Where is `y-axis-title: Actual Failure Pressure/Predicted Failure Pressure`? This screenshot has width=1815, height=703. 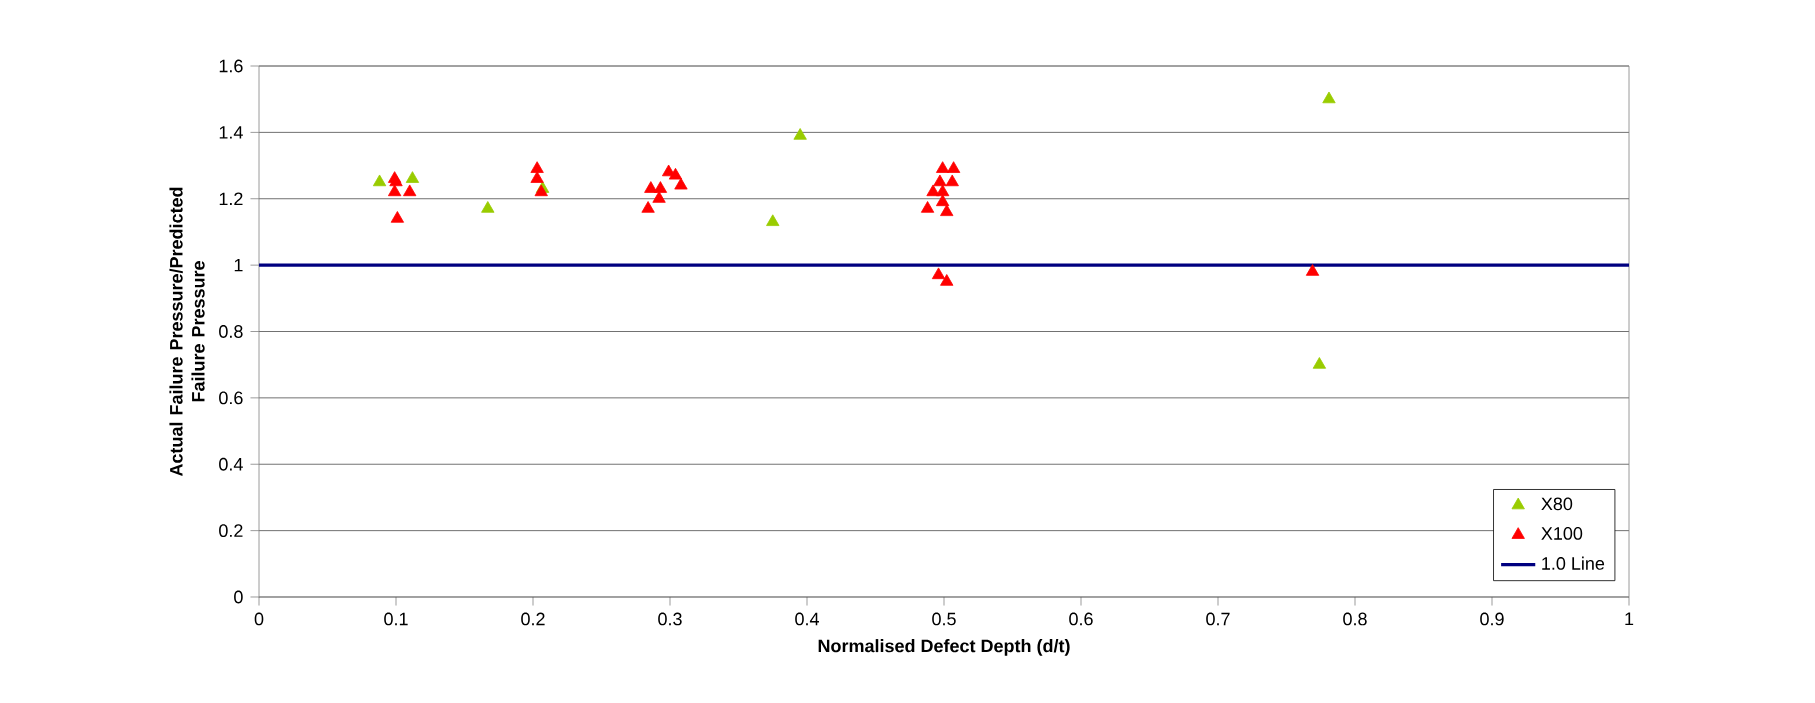
y-axis-title: Actual Failure Pressure/Predicted Failure Pressure is located at coordinates (187, 332).